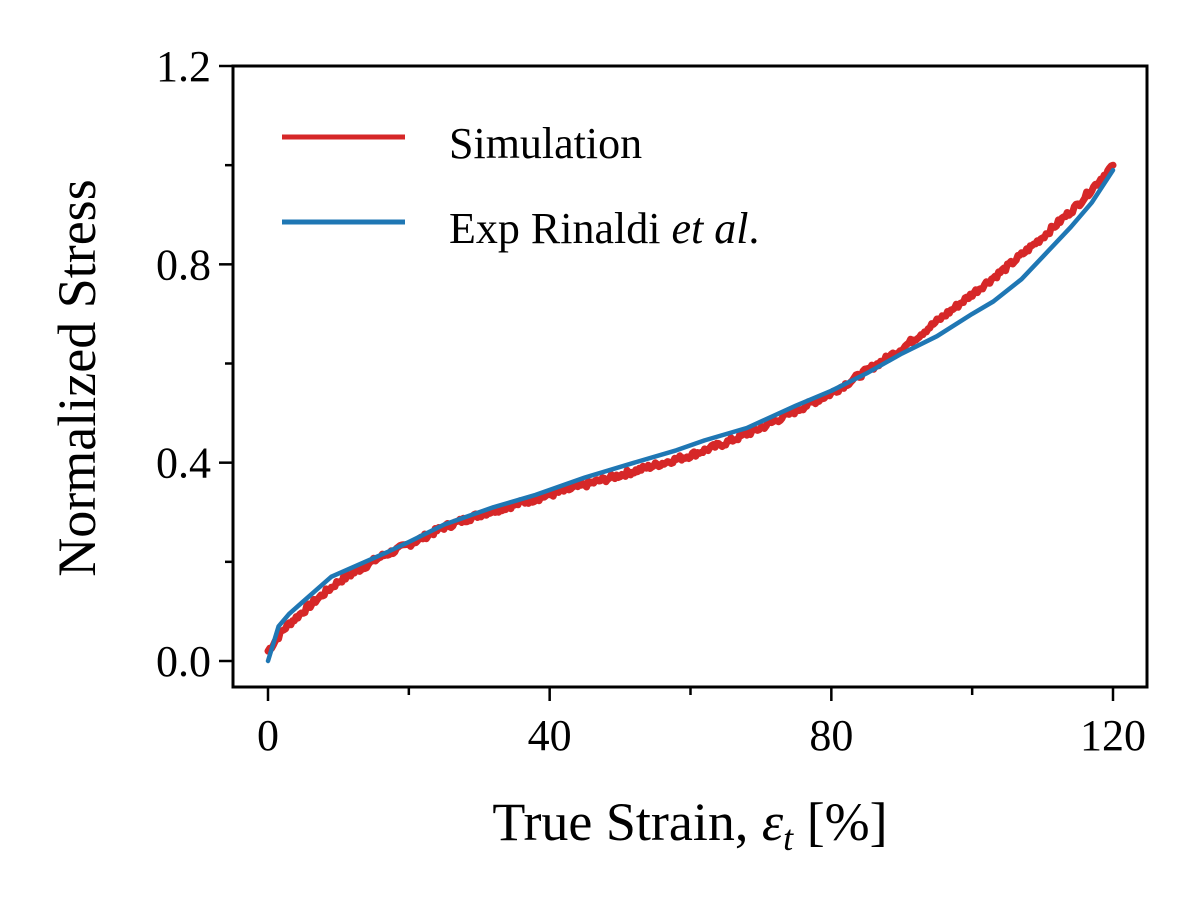 The height and width of the screenshot is (900, 1200). Describe the element at coordinates (183, 66) in the screenshot. I see `y-tick-label: 1.2` at that location.